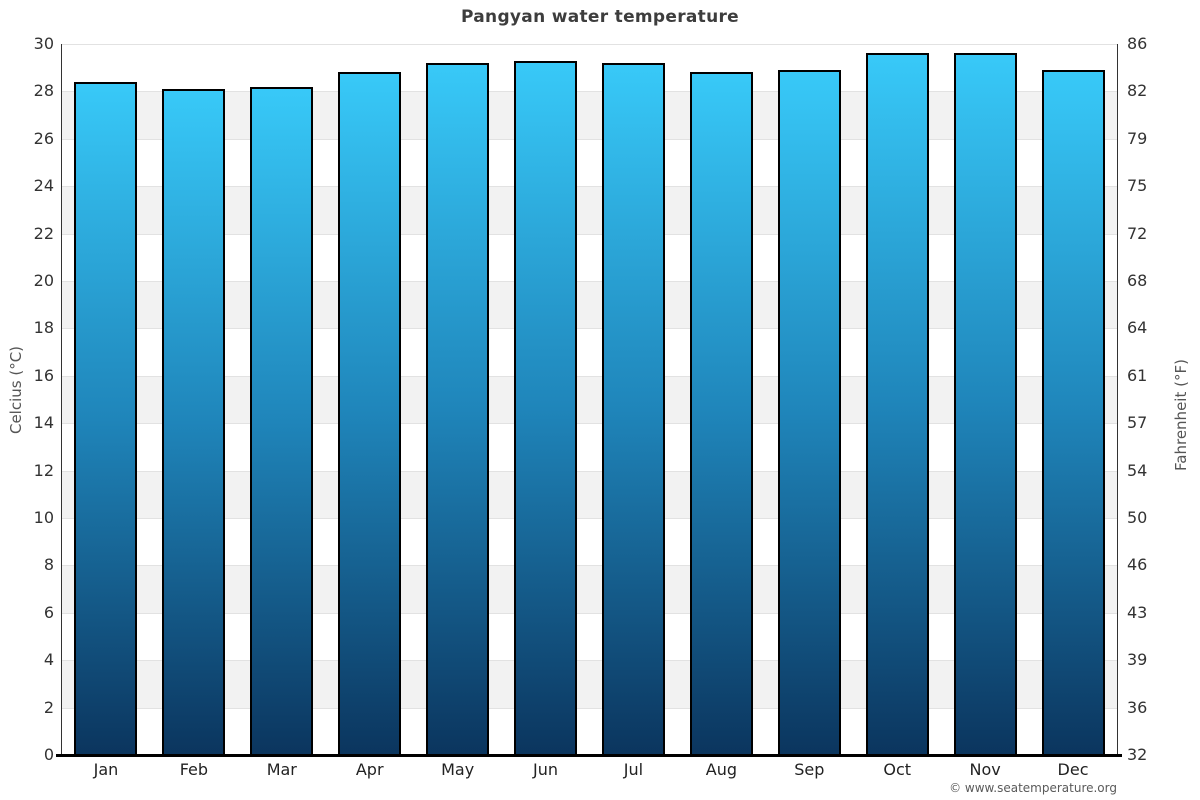 The width and height of the screenshot is (1200, 800). I want to click on bar-aug, so click(721, 413).